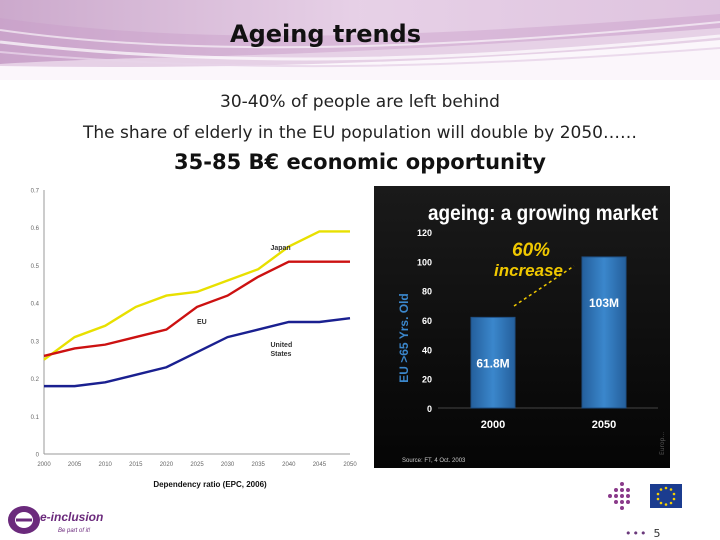 Image resolution: width=720 pixels, height=540 pixels. I want to click on eu-flag-icon, so click(666, 496).